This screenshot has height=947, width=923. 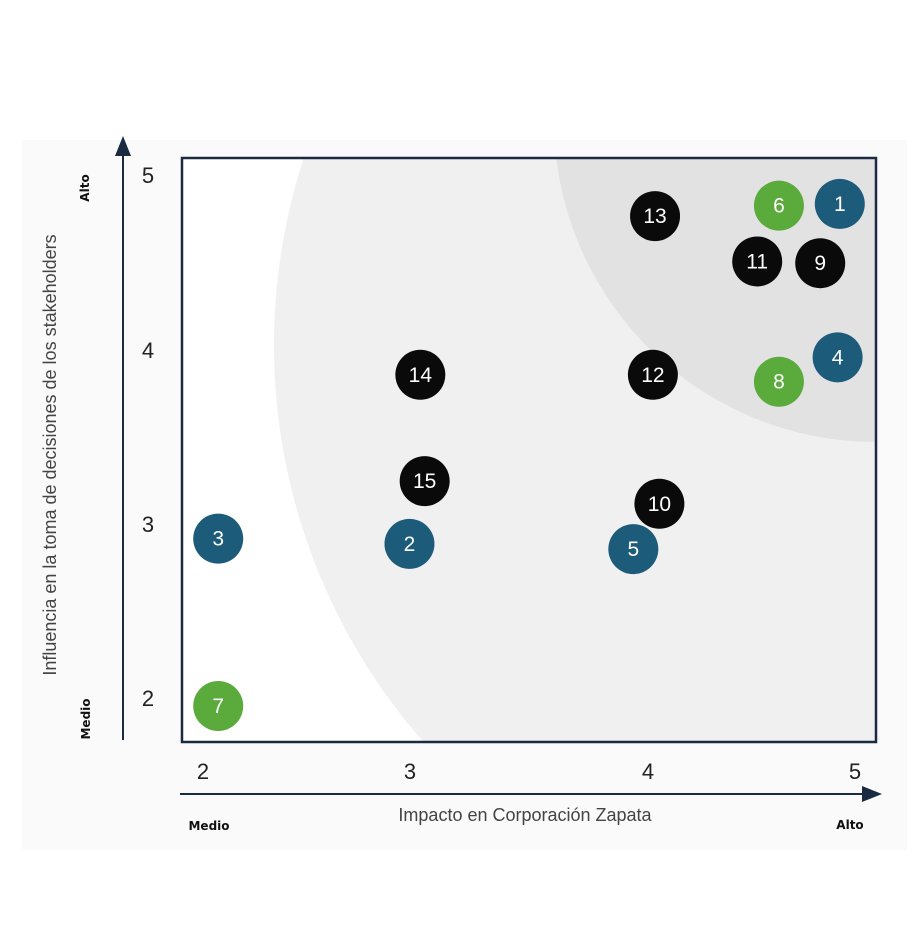 What do you see at coordinates (203, 771) in the screenshot?
I see `x-tick-label: 2` at bounding box center [203, 771].